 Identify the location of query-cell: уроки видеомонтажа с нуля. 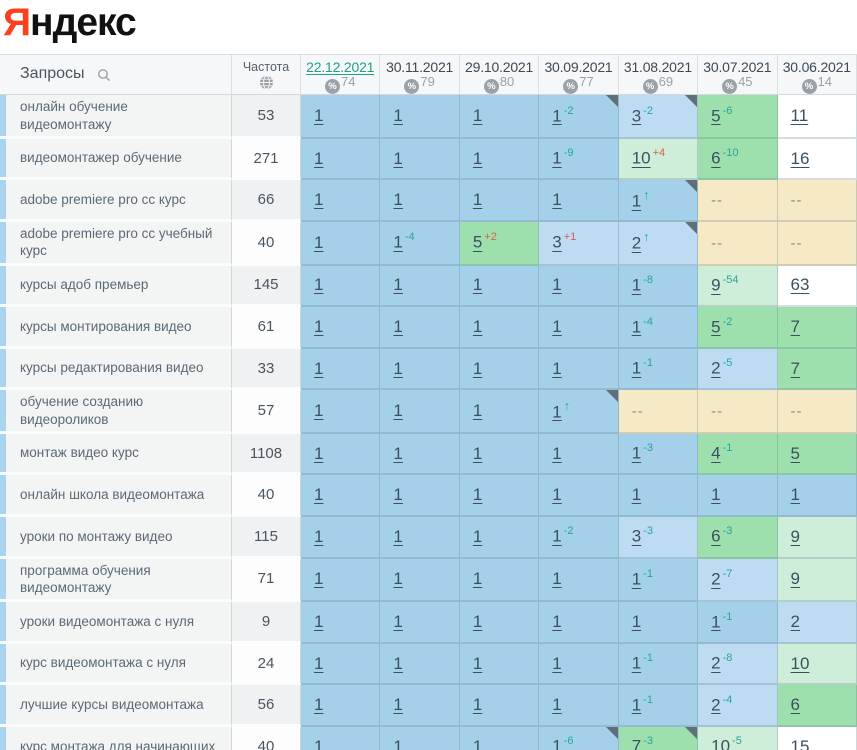
(119, 623).